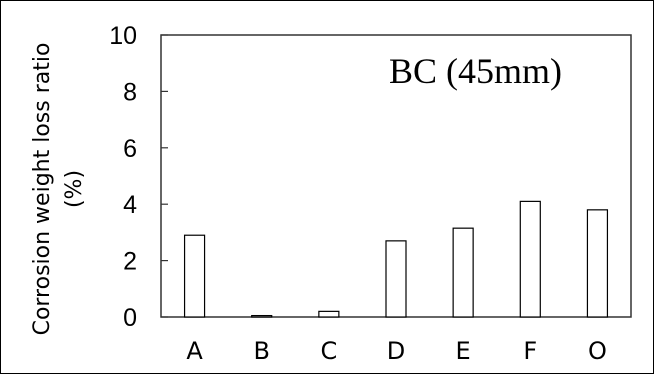 The height and width of the screenshot is (375, 654). I want to click on y-tick-label: 6, so click(130, 149).